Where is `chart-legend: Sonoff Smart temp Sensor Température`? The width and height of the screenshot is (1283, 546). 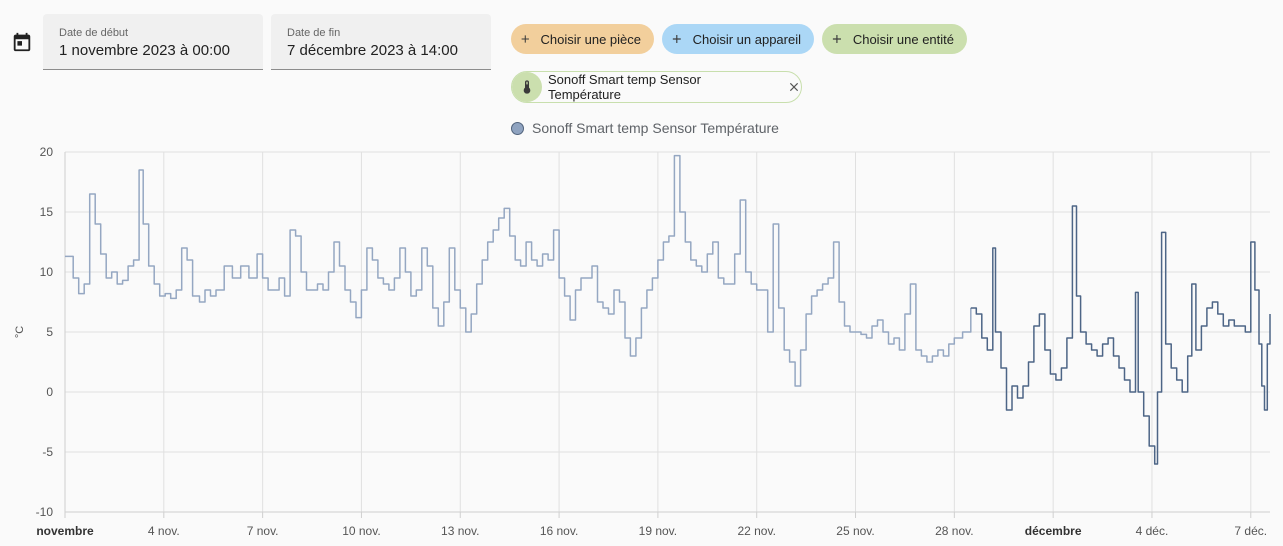
chart-legend: Sonoff Smart temp Sensor Température is located at coordinates (645, 128).